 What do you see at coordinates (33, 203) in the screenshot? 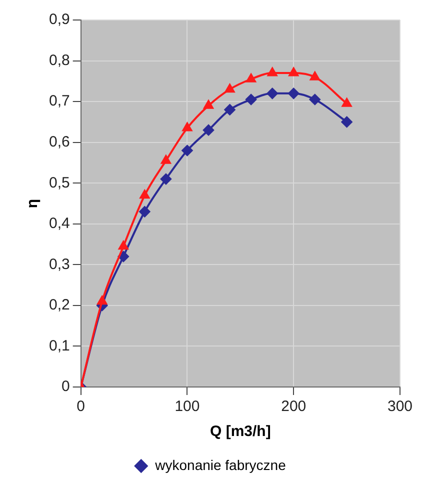
I see `y-axis-title: η` at bounding box center [33, 203].